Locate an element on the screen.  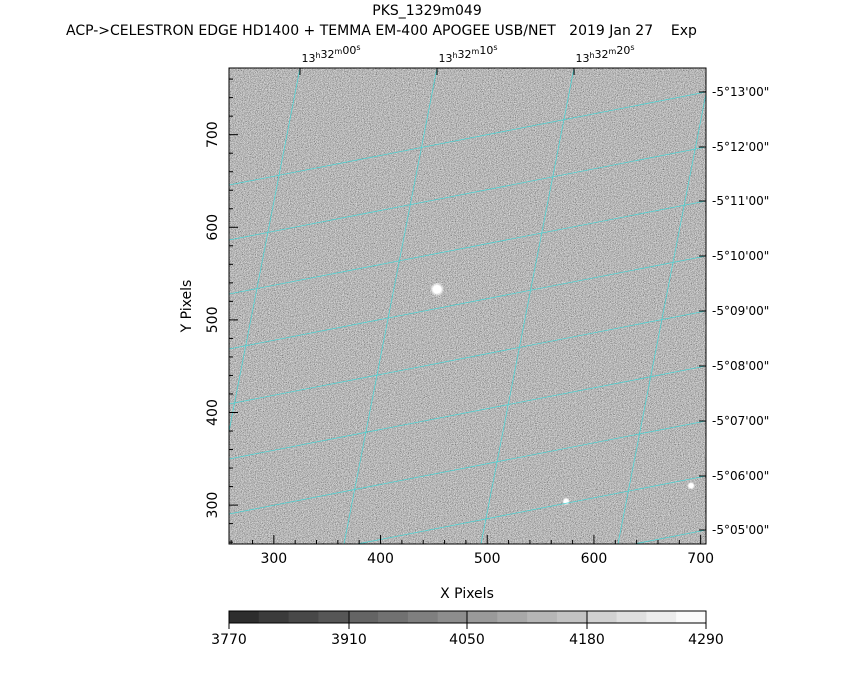
dec-tick-label: -5°06'00" is located at coordinates (740, 476).